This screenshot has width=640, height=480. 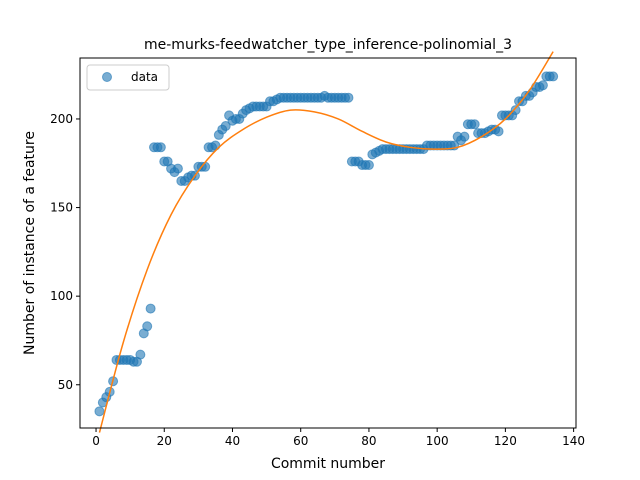 I want to click on legend: data, so click(x=128, y=77).